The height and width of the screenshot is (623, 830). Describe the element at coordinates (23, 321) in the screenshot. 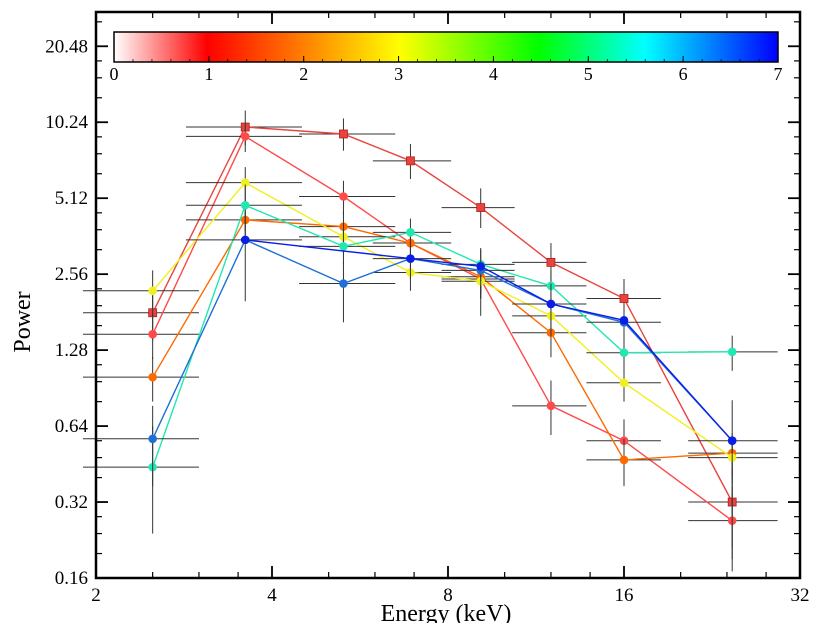

I see `y-axis-title: Power` at that location.